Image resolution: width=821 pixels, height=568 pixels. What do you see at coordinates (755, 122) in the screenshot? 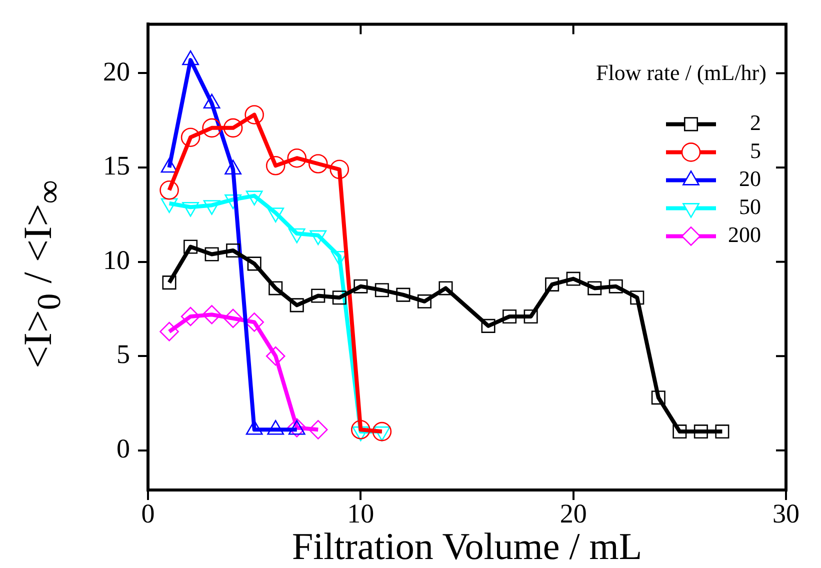
I see `legend-label: 2` at bounding box center [755, 122].